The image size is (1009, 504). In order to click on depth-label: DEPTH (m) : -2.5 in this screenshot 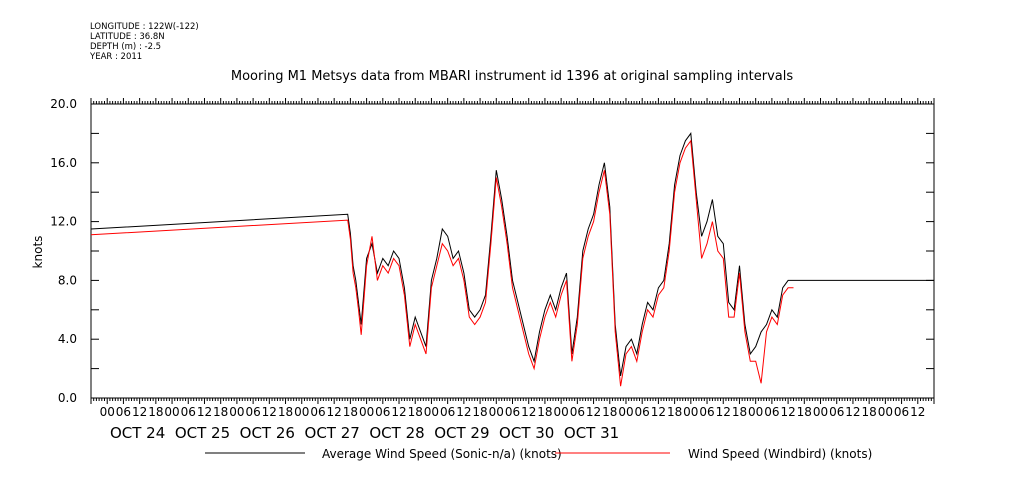, I will do `click(126, 47)`.